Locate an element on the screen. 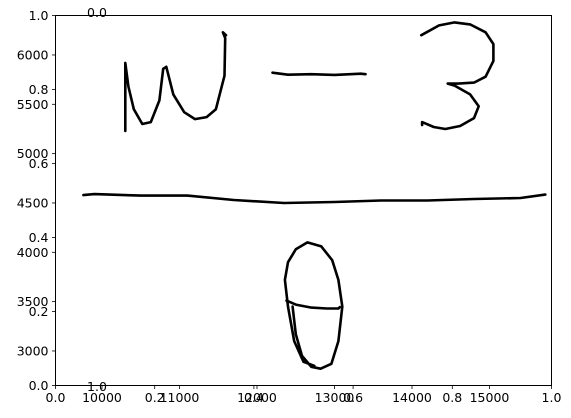 This screenshot has width=571, height=418. y-tick-label: 0.2 is located at coordinates (39, 311).